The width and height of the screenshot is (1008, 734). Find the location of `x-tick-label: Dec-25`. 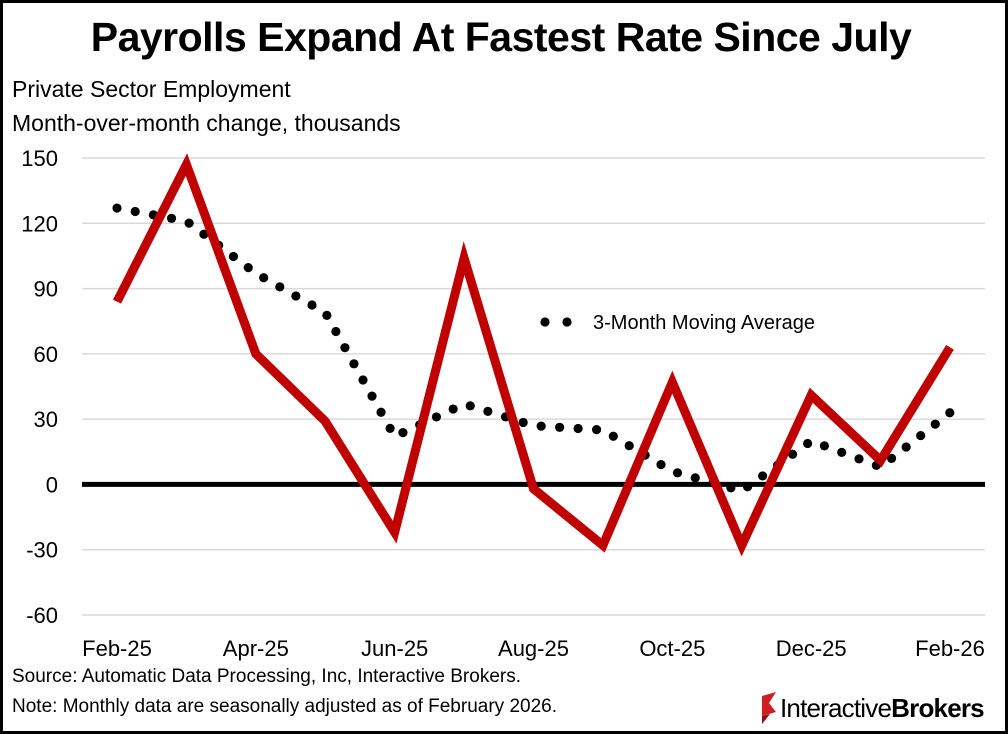

x-tick-label: Dec-25 is located at coordinates (811, 648).